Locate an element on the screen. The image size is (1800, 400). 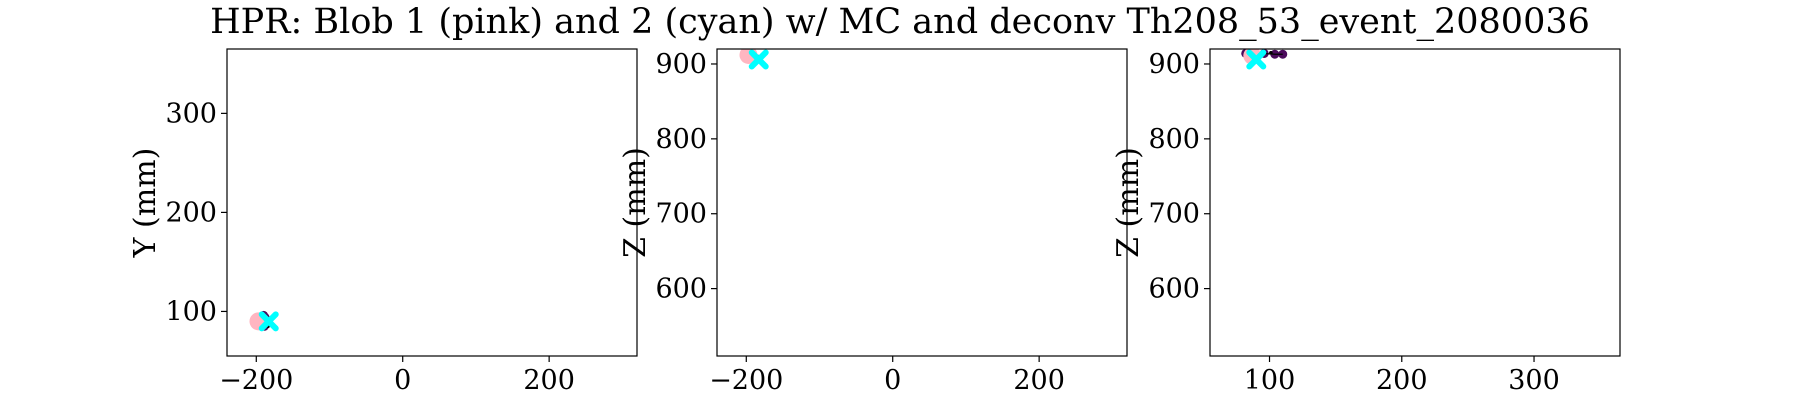
panel-1-marks is located at coordinates (264, 321).